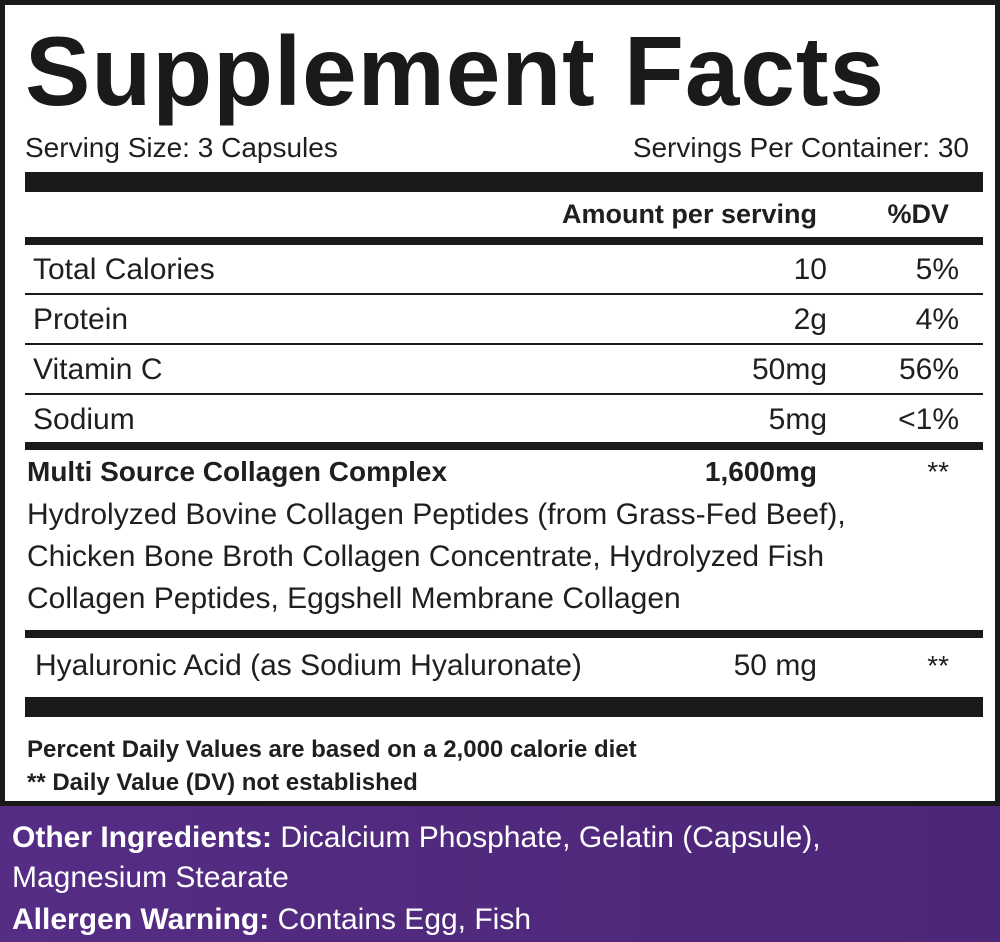  Describe the element at coordinates (789, 369) in the screenshot. I see `nutrient-amount: 50mg` at that location.